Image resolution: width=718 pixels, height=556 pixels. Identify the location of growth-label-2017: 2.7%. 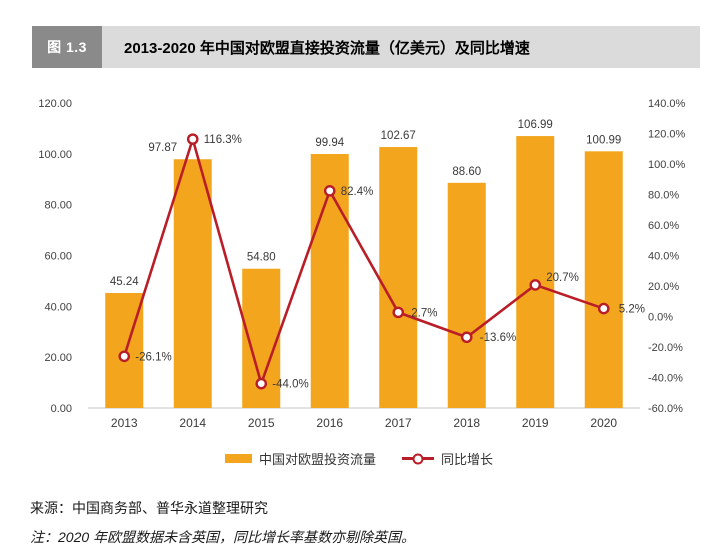
(424, 313).